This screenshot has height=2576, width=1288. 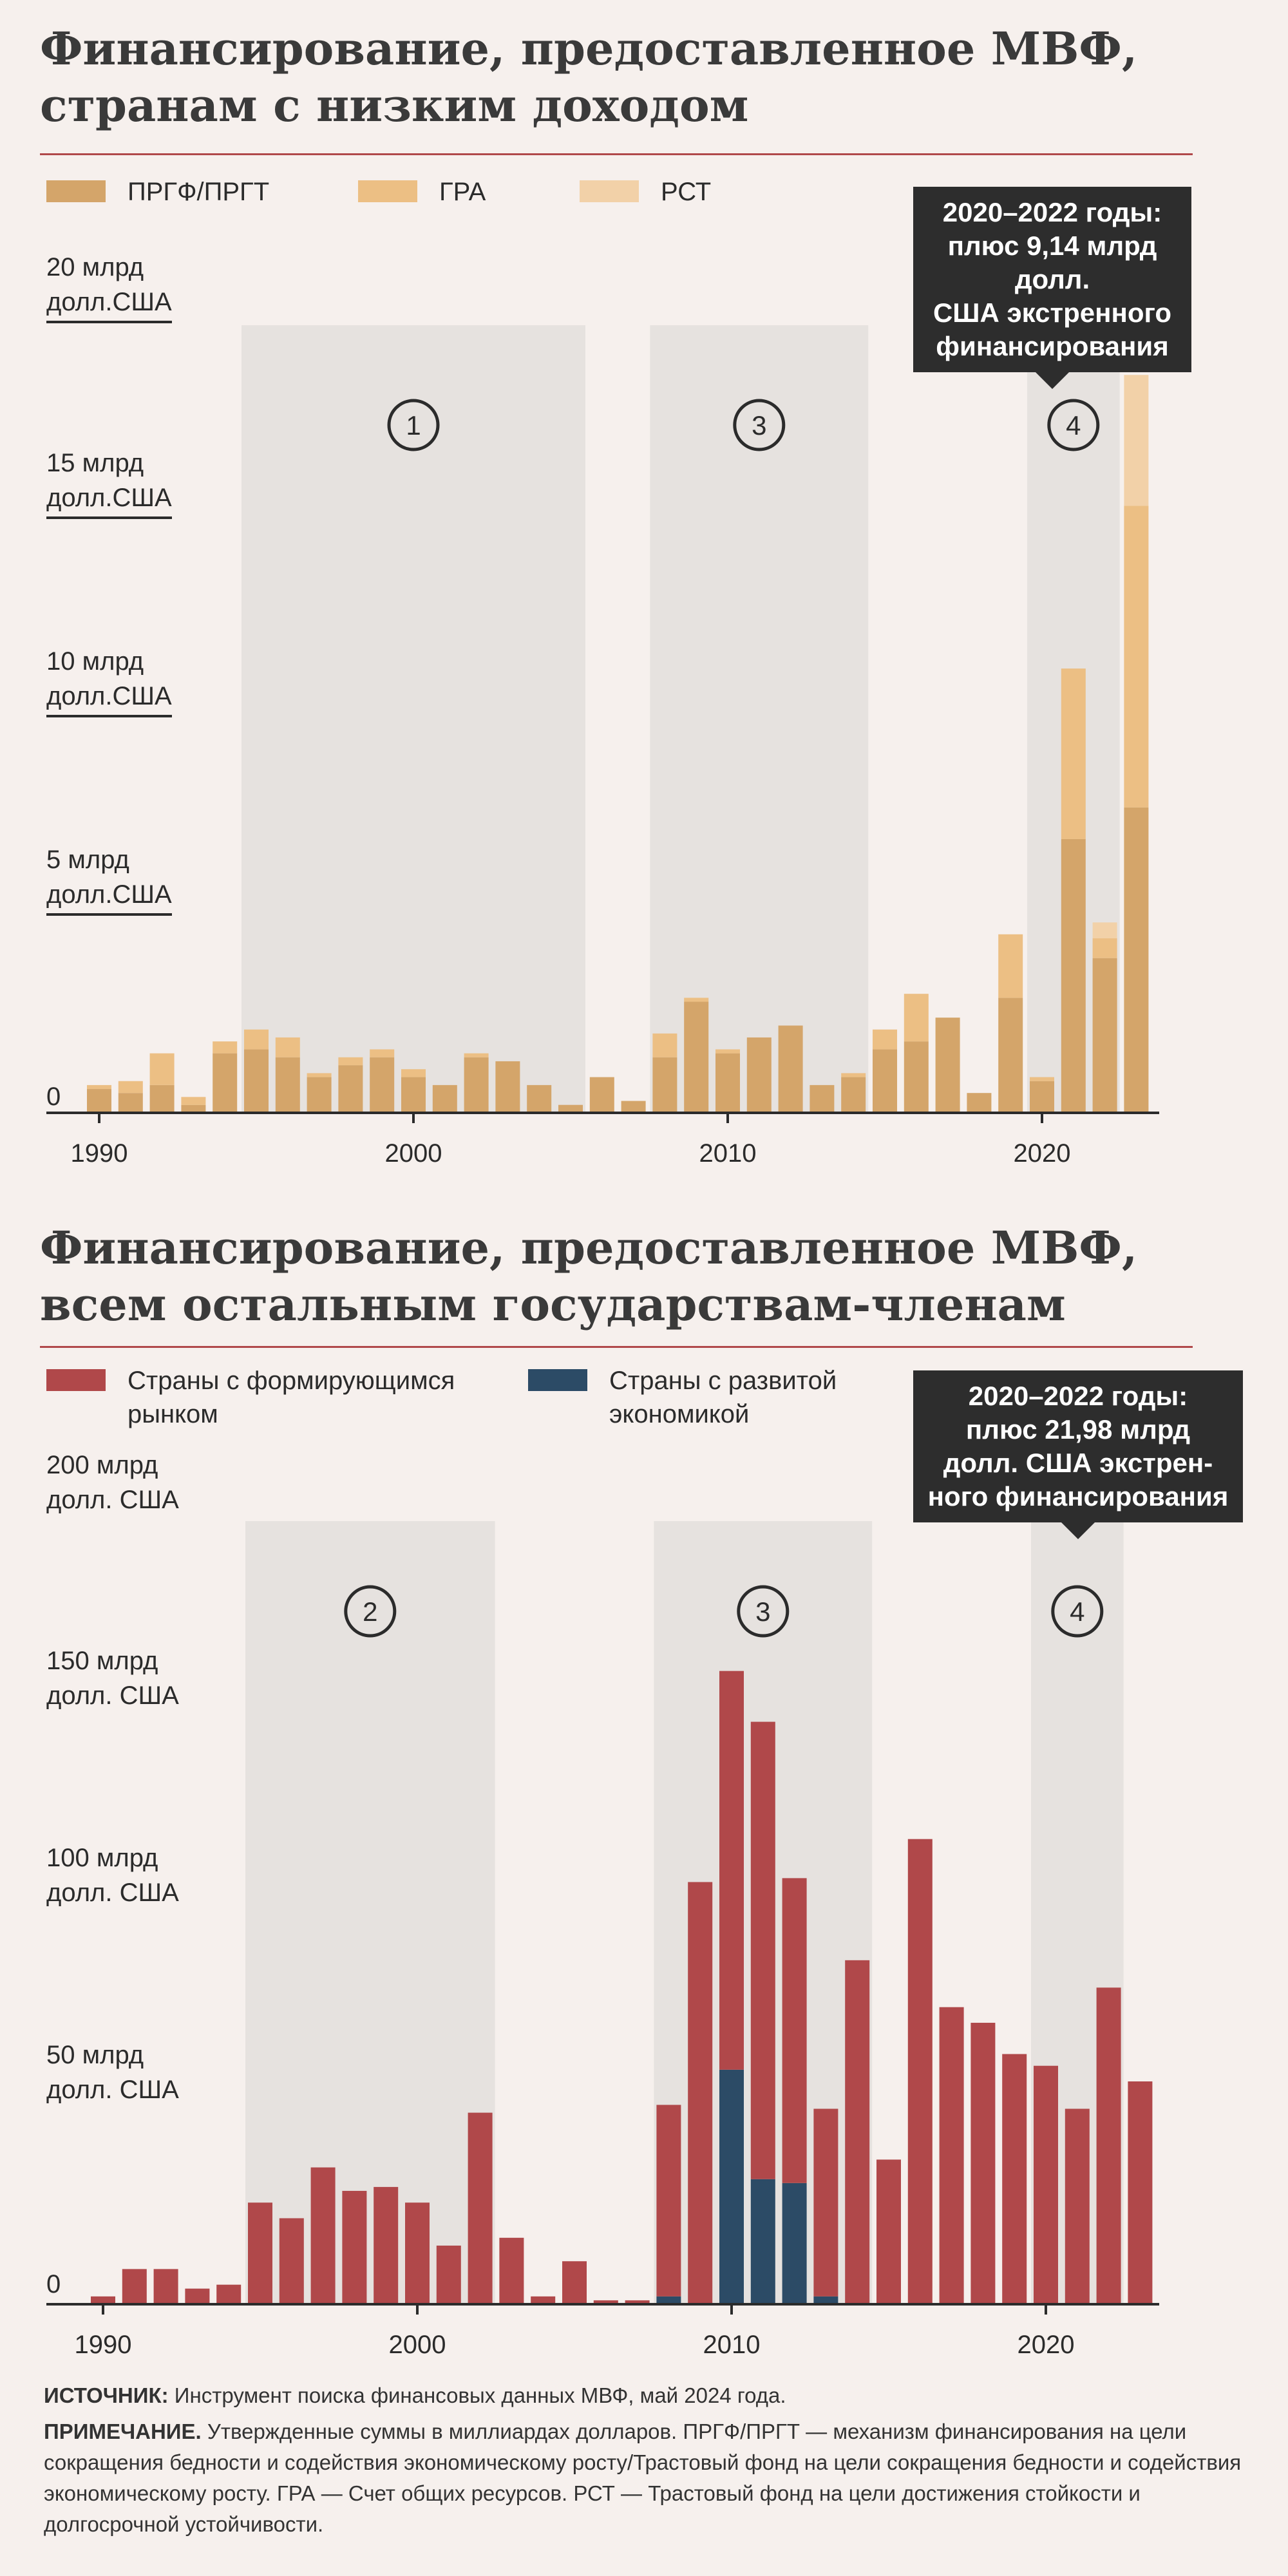 What do you see at coordinates (1077, 2206) in the screenshot?
I see `chart2-bar-2021` at bounding box center [1077, 2206].